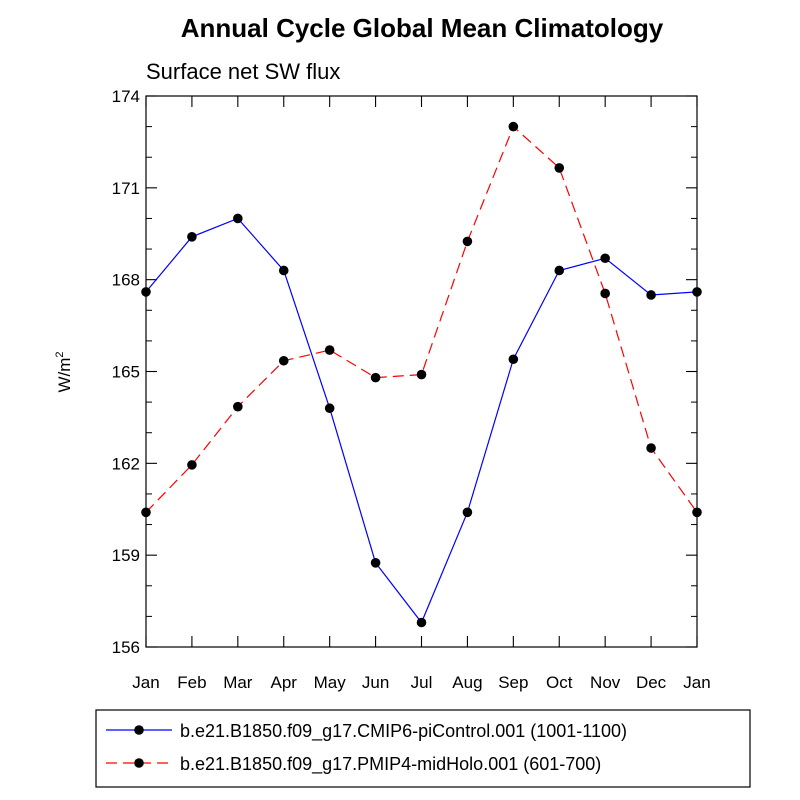  Describe the element at coordinates (126, 96) in the screenshot. I see `y-tick-label: 174` at that location.